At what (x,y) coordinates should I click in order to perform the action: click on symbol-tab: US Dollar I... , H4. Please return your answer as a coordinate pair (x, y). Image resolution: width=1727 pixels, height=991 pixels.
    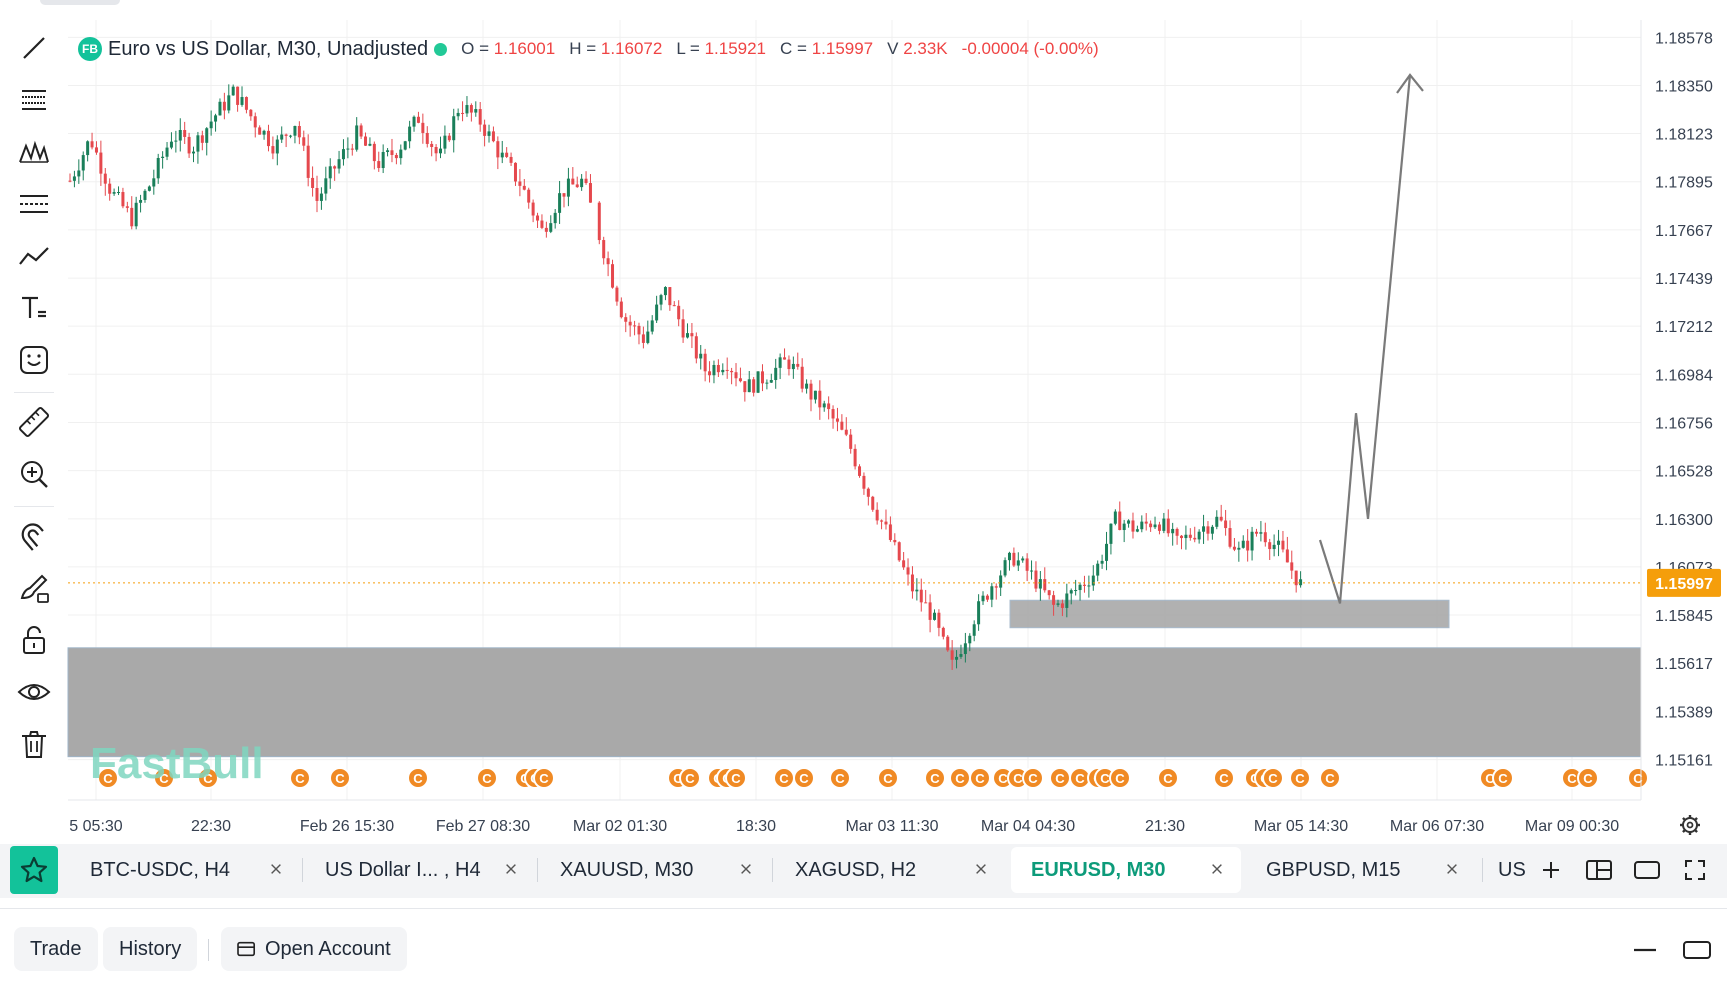
    Looking at the image, I should click on (420, 870).